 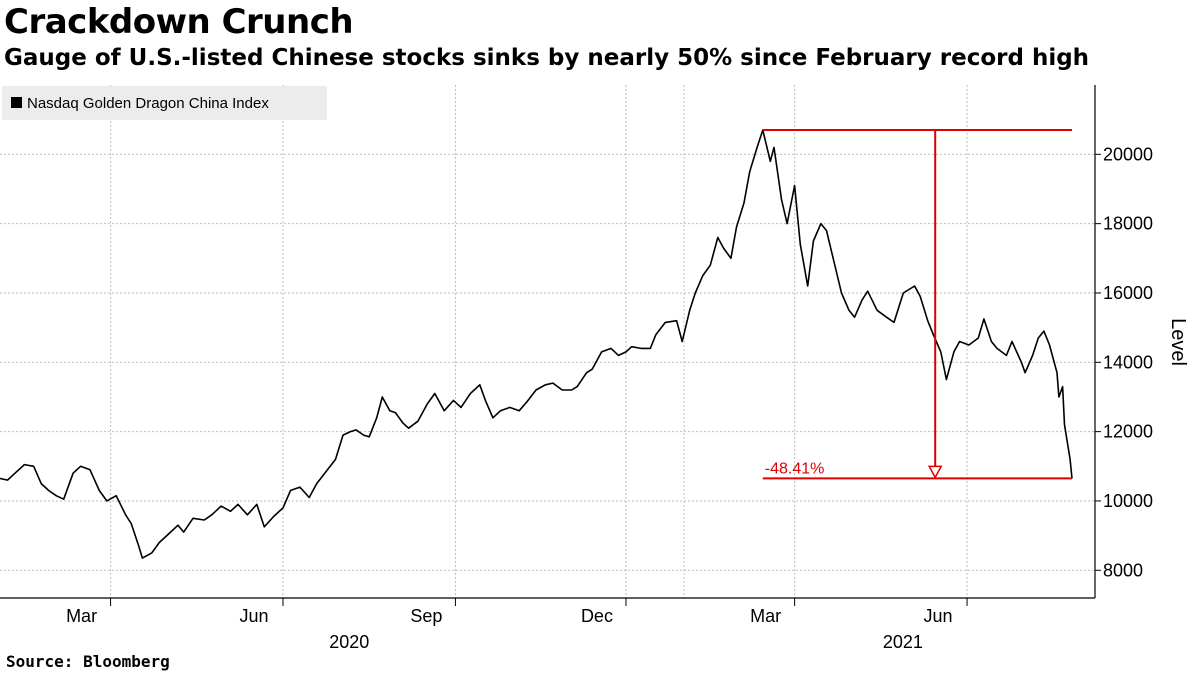 I want to click on chart-title: Crackdown Crunch, so click(x=179, y=22).